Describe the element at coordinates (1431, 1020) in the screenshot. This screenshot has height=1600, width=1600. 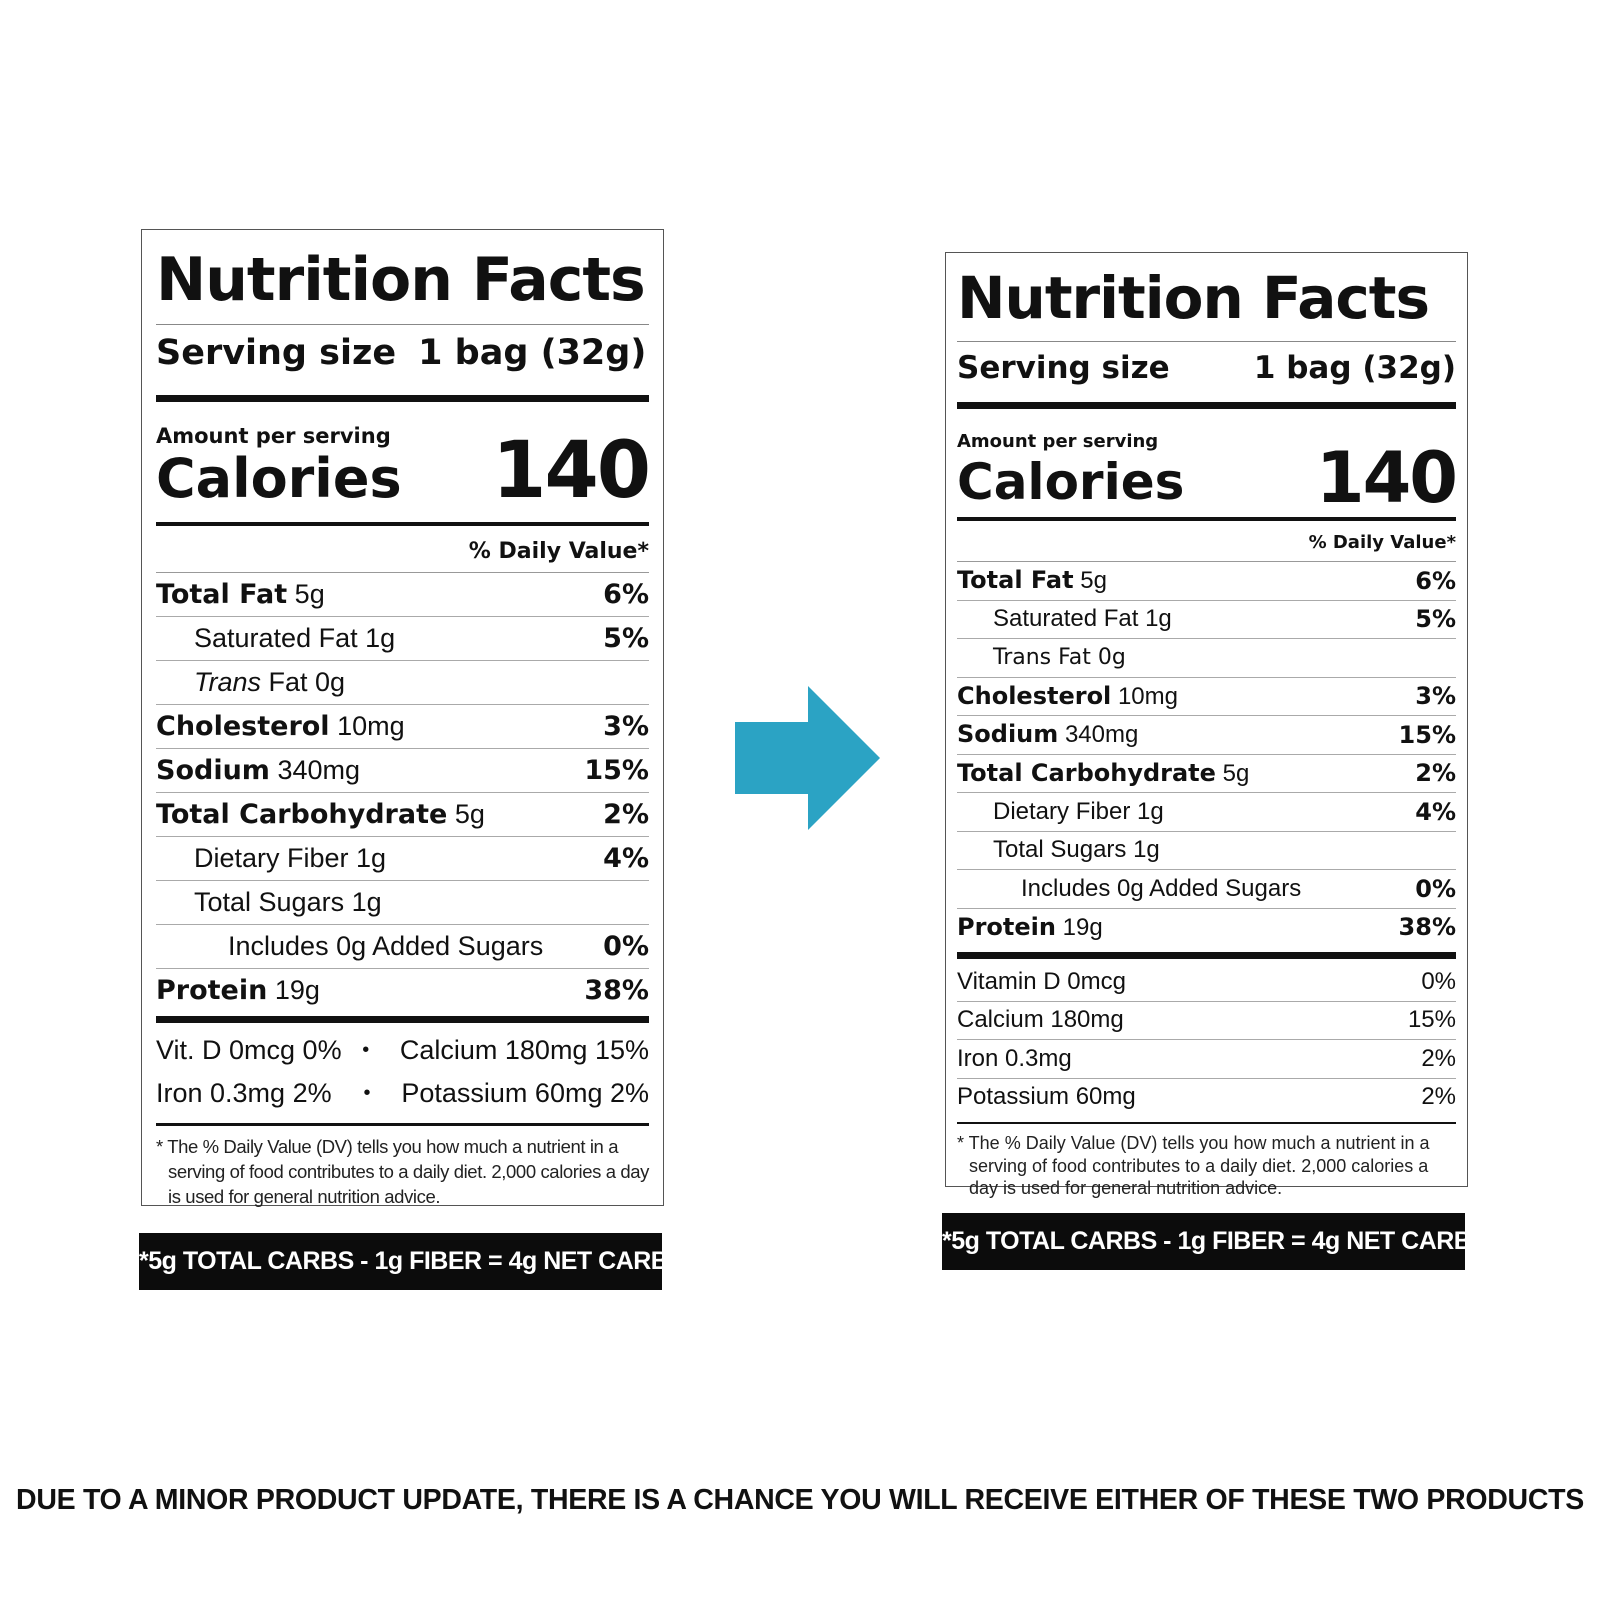
I see `mineral-pct: 15%` at that location.